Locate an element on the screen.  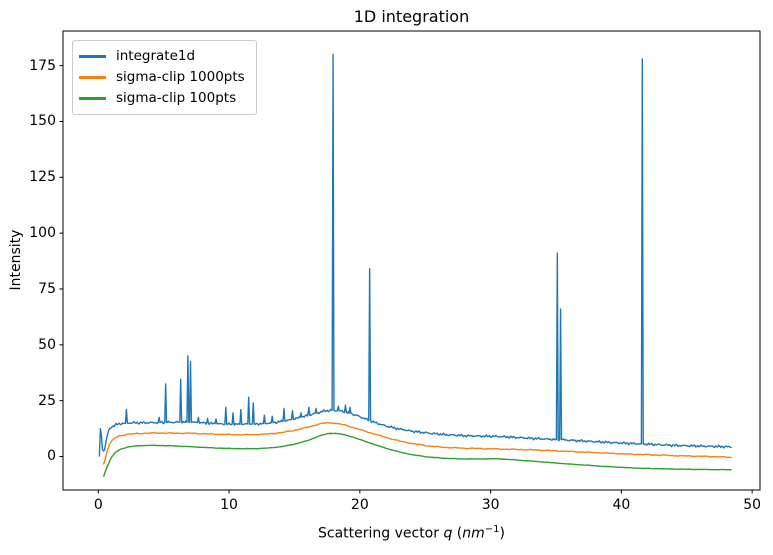
y-axis-label: Intensity is located at coordinates (16, 260).